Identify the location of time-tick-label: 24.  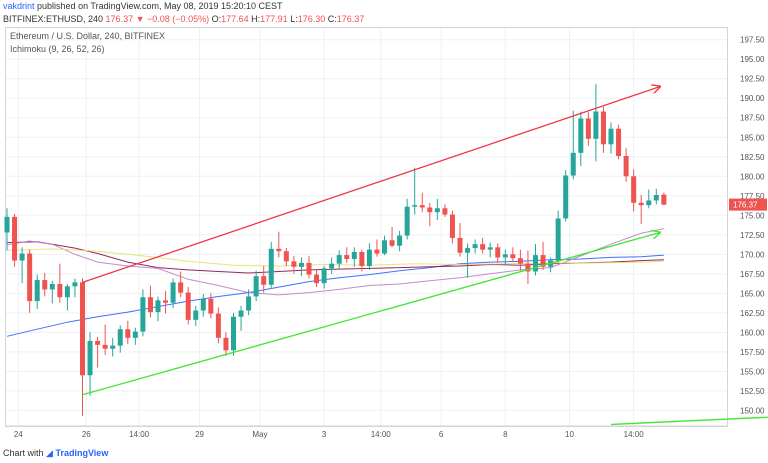
(18, 434).